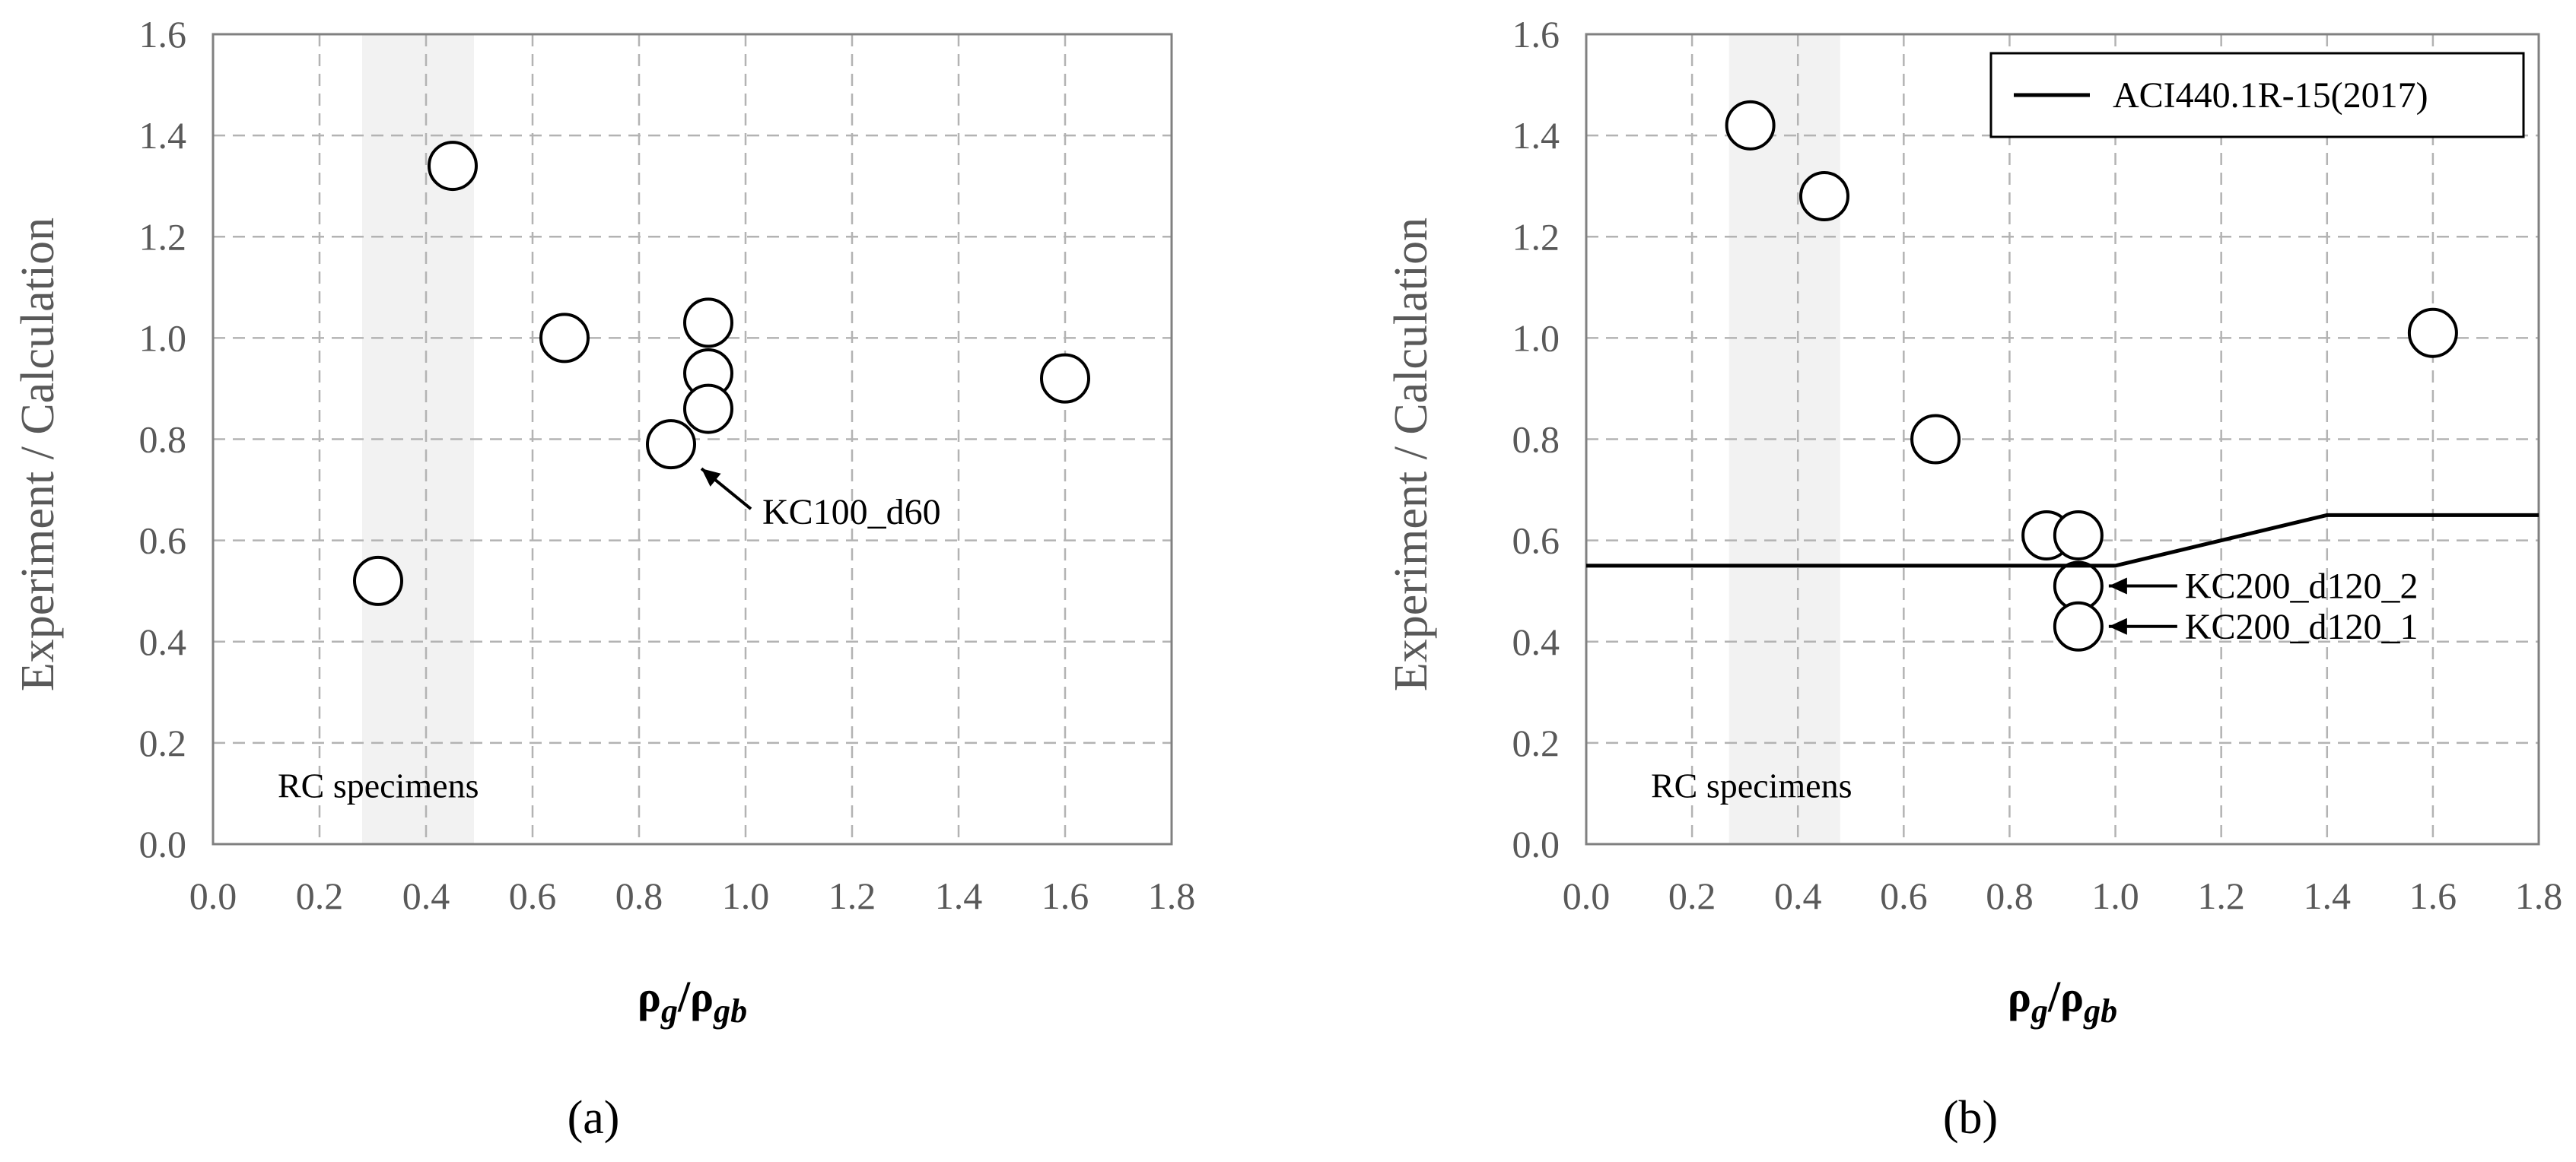  Describe the element at coordinates (2302, 587) in the screenshot. I see `annotation-label: KC200_d120_2` at that location.